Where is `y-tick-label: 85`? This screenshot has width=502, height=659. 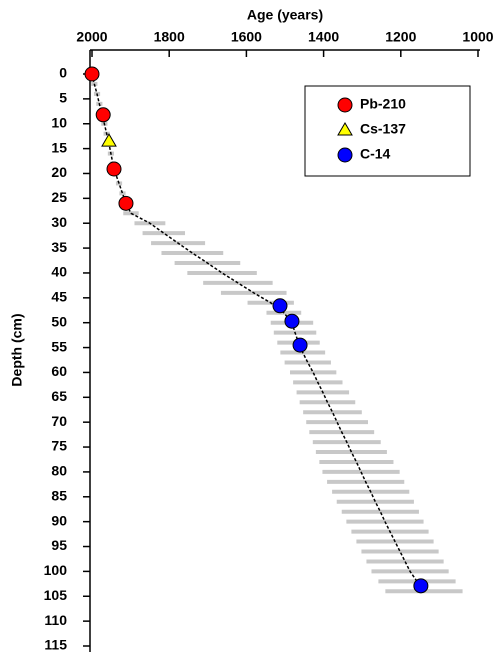 y-tick-label: 85 is located at coordinates (59, 495).